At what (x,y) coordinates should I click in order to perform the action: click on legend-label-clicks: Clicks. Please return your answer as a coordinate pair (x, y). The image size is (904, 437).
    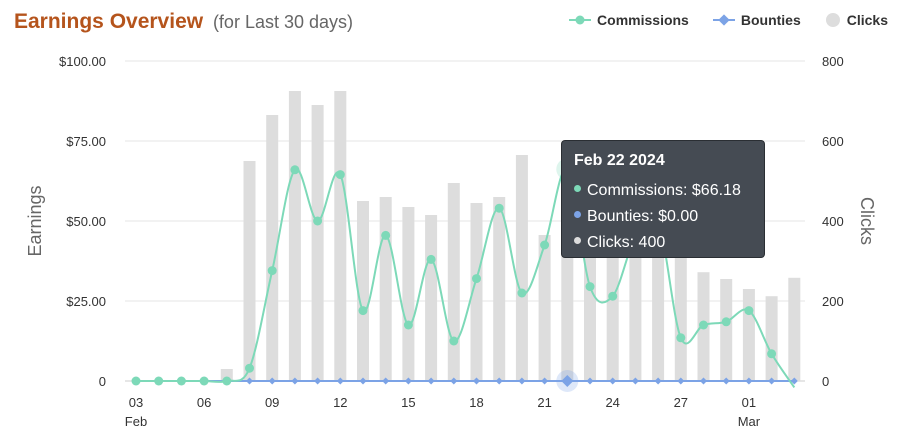
    Looking at the image, I should click on (867, 20).